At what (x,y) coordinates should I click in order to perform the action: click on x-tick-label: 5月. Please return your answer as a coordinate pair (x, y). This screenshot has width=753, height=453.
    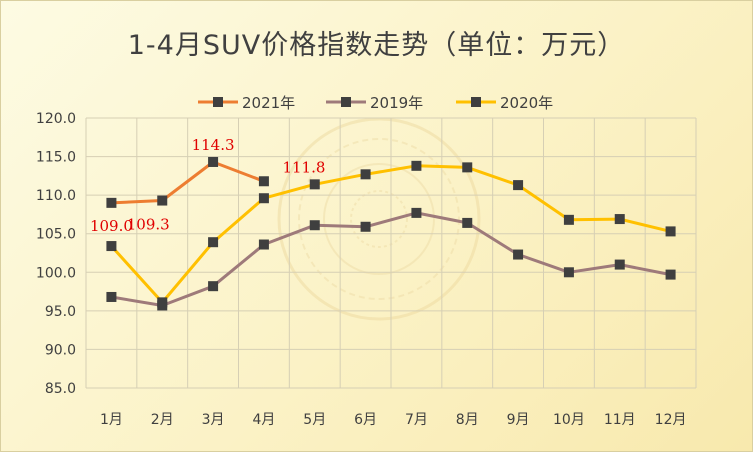
    Looking at the image, I should click on (314, 420).